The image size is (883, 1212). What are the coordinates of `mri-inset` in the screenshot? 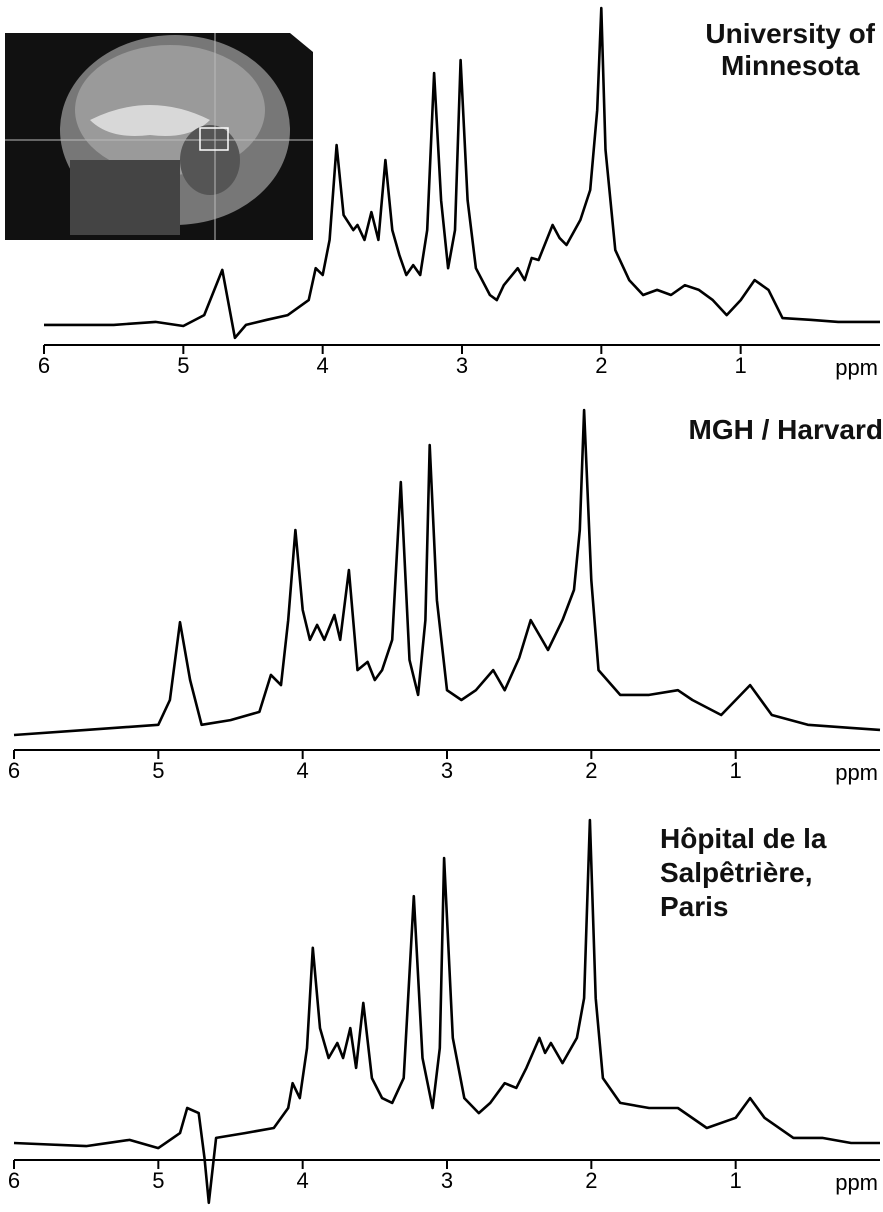 It's located at (159, 136).